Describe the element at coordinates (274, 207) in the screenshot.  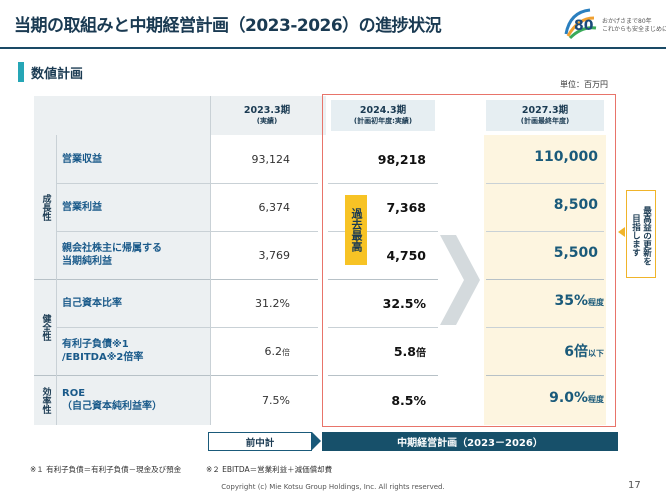
I see `value-2023-operating-profit: 6,374` at that location.